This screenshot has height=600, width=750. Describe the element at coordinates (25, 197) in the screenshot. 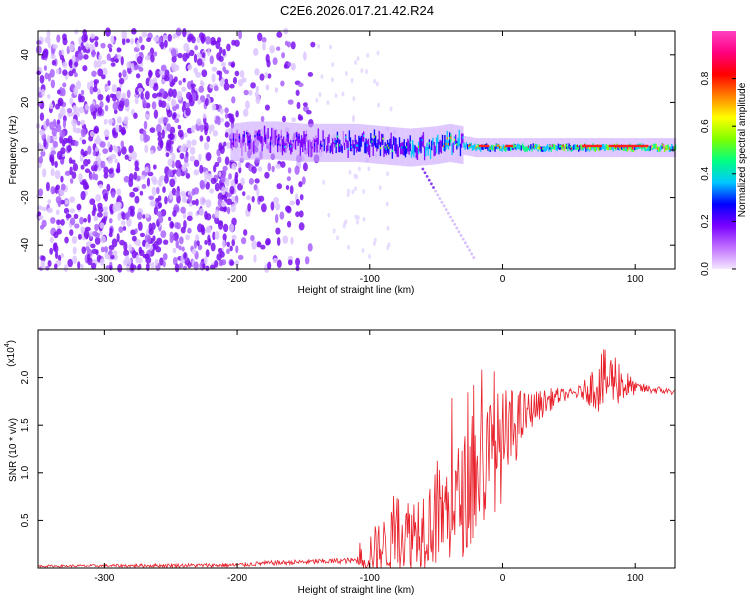

I see `spectrogram-y-tick-label: -20` at that location.